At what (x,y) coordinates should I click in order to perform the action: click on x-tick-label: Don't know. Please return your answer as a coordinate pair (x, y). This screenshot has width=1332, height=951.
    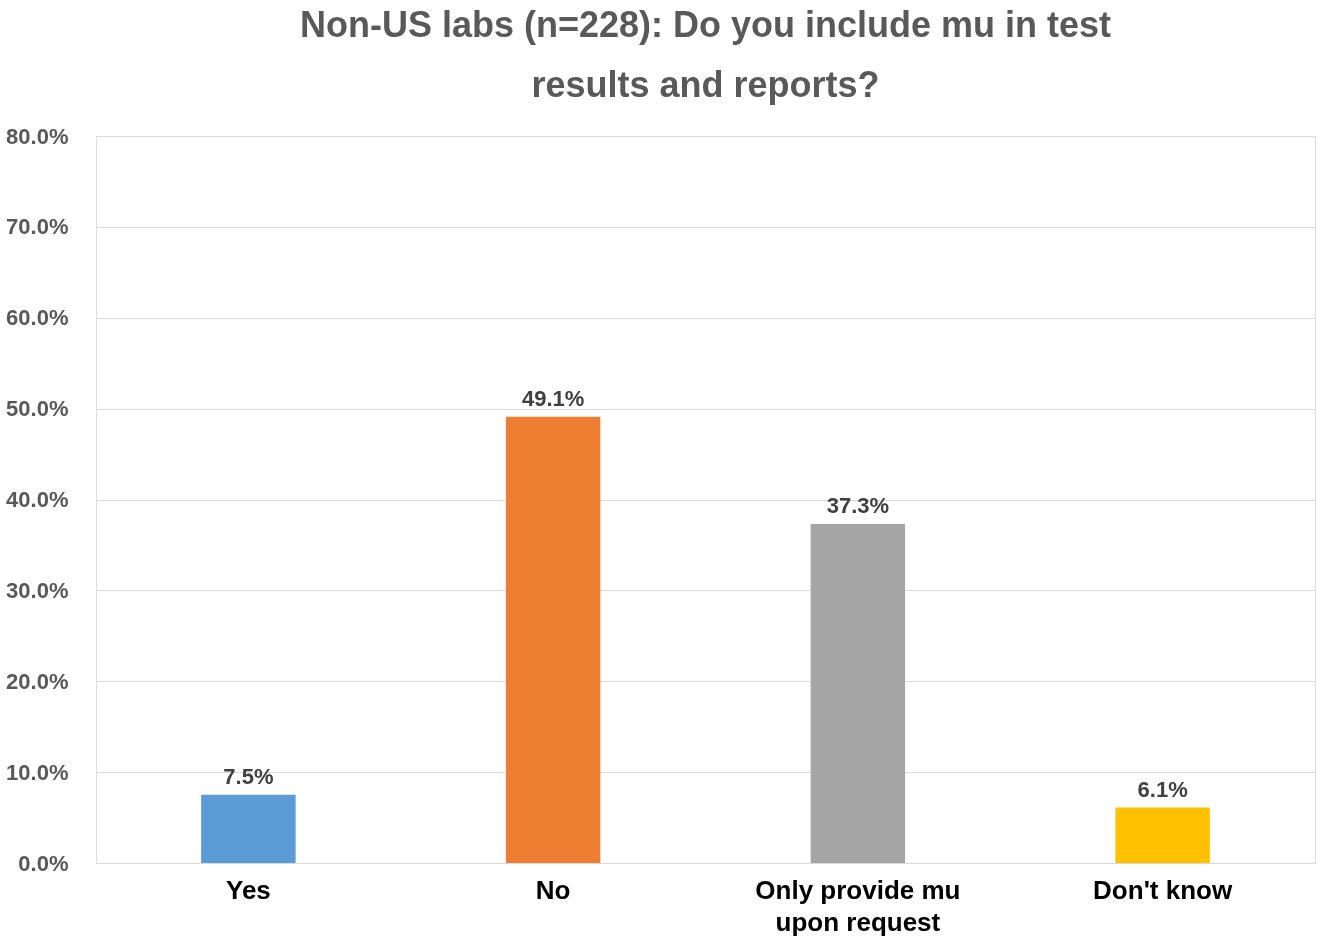
    Looking at the image, I should click on (1163, 889).